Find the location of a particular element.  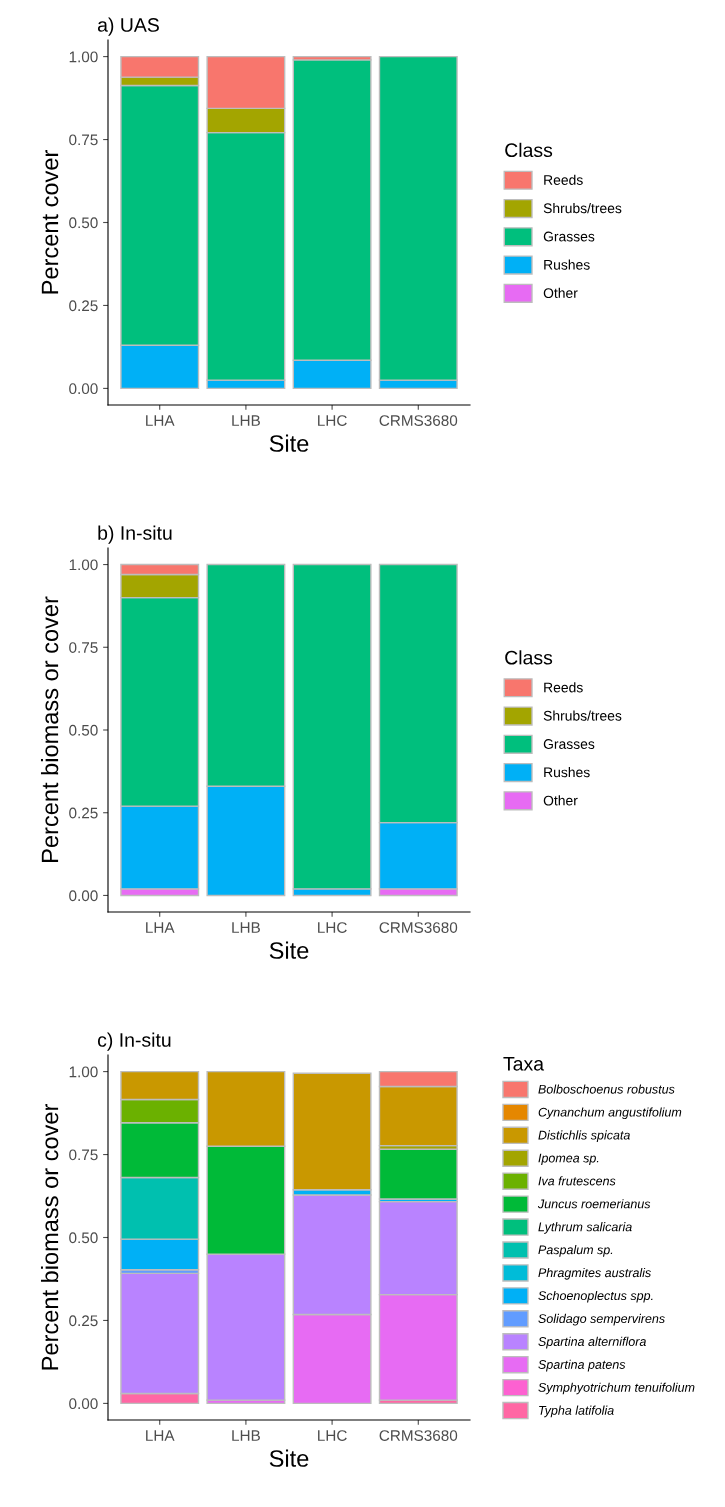

legend-label: Cynanchum angustifolium is located at coordinates (610, 1113).